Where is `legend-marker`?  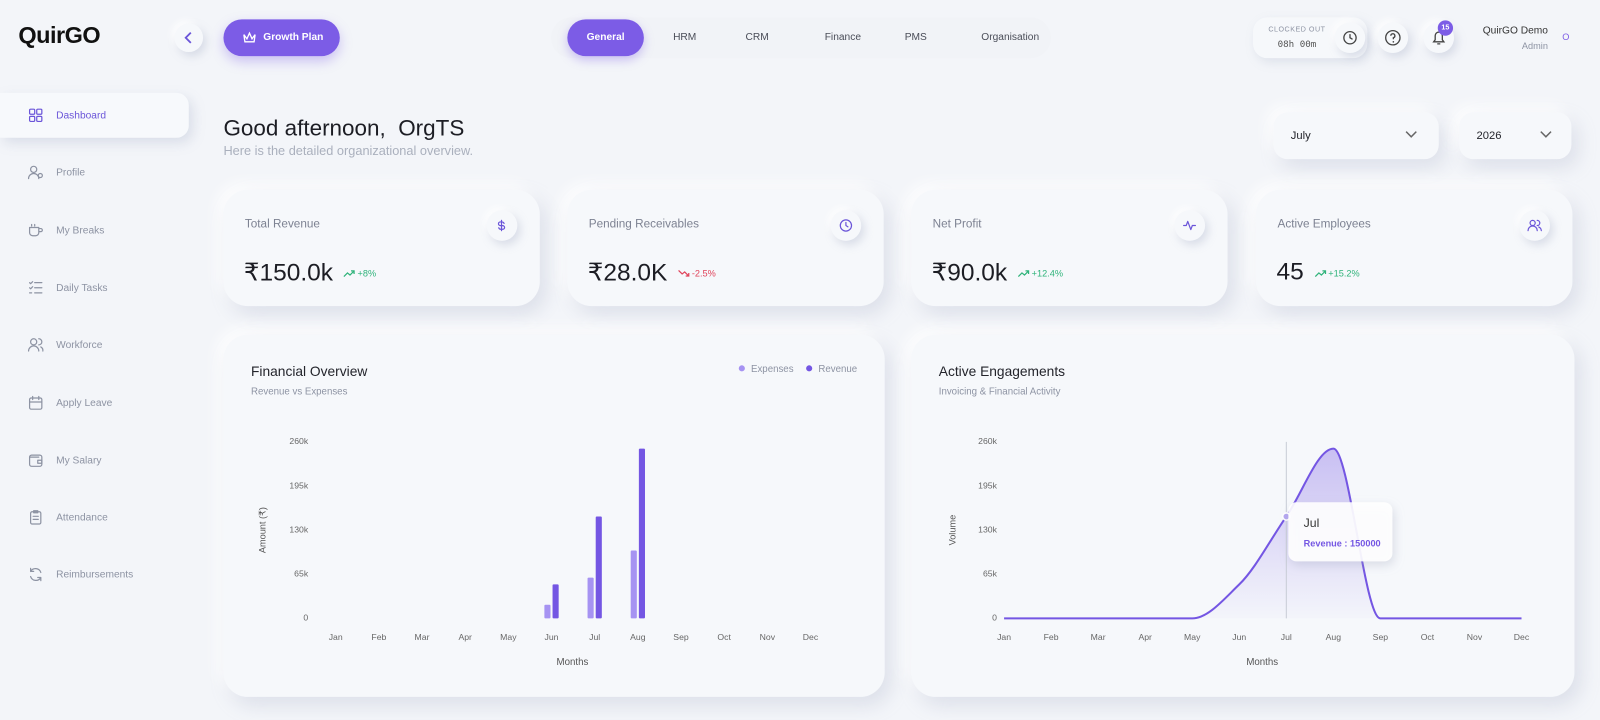 legend-marker is located at coordinates (809, 368).